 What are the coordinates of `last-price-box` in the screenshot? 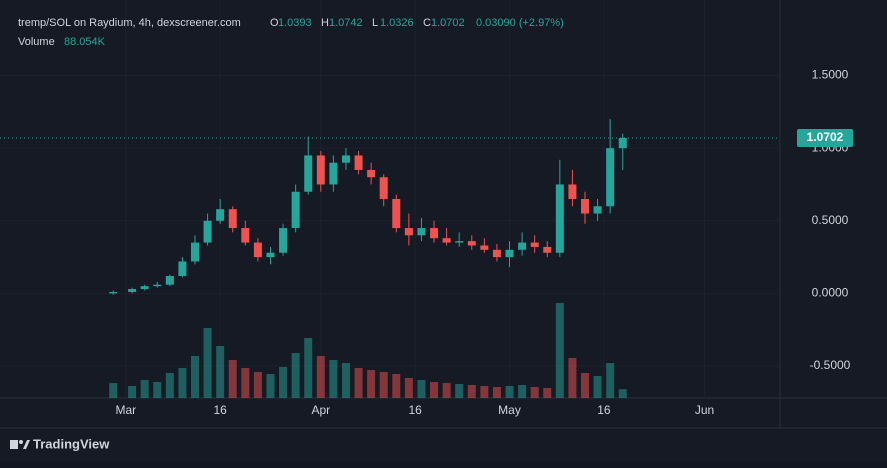 It's located at (825, 137).